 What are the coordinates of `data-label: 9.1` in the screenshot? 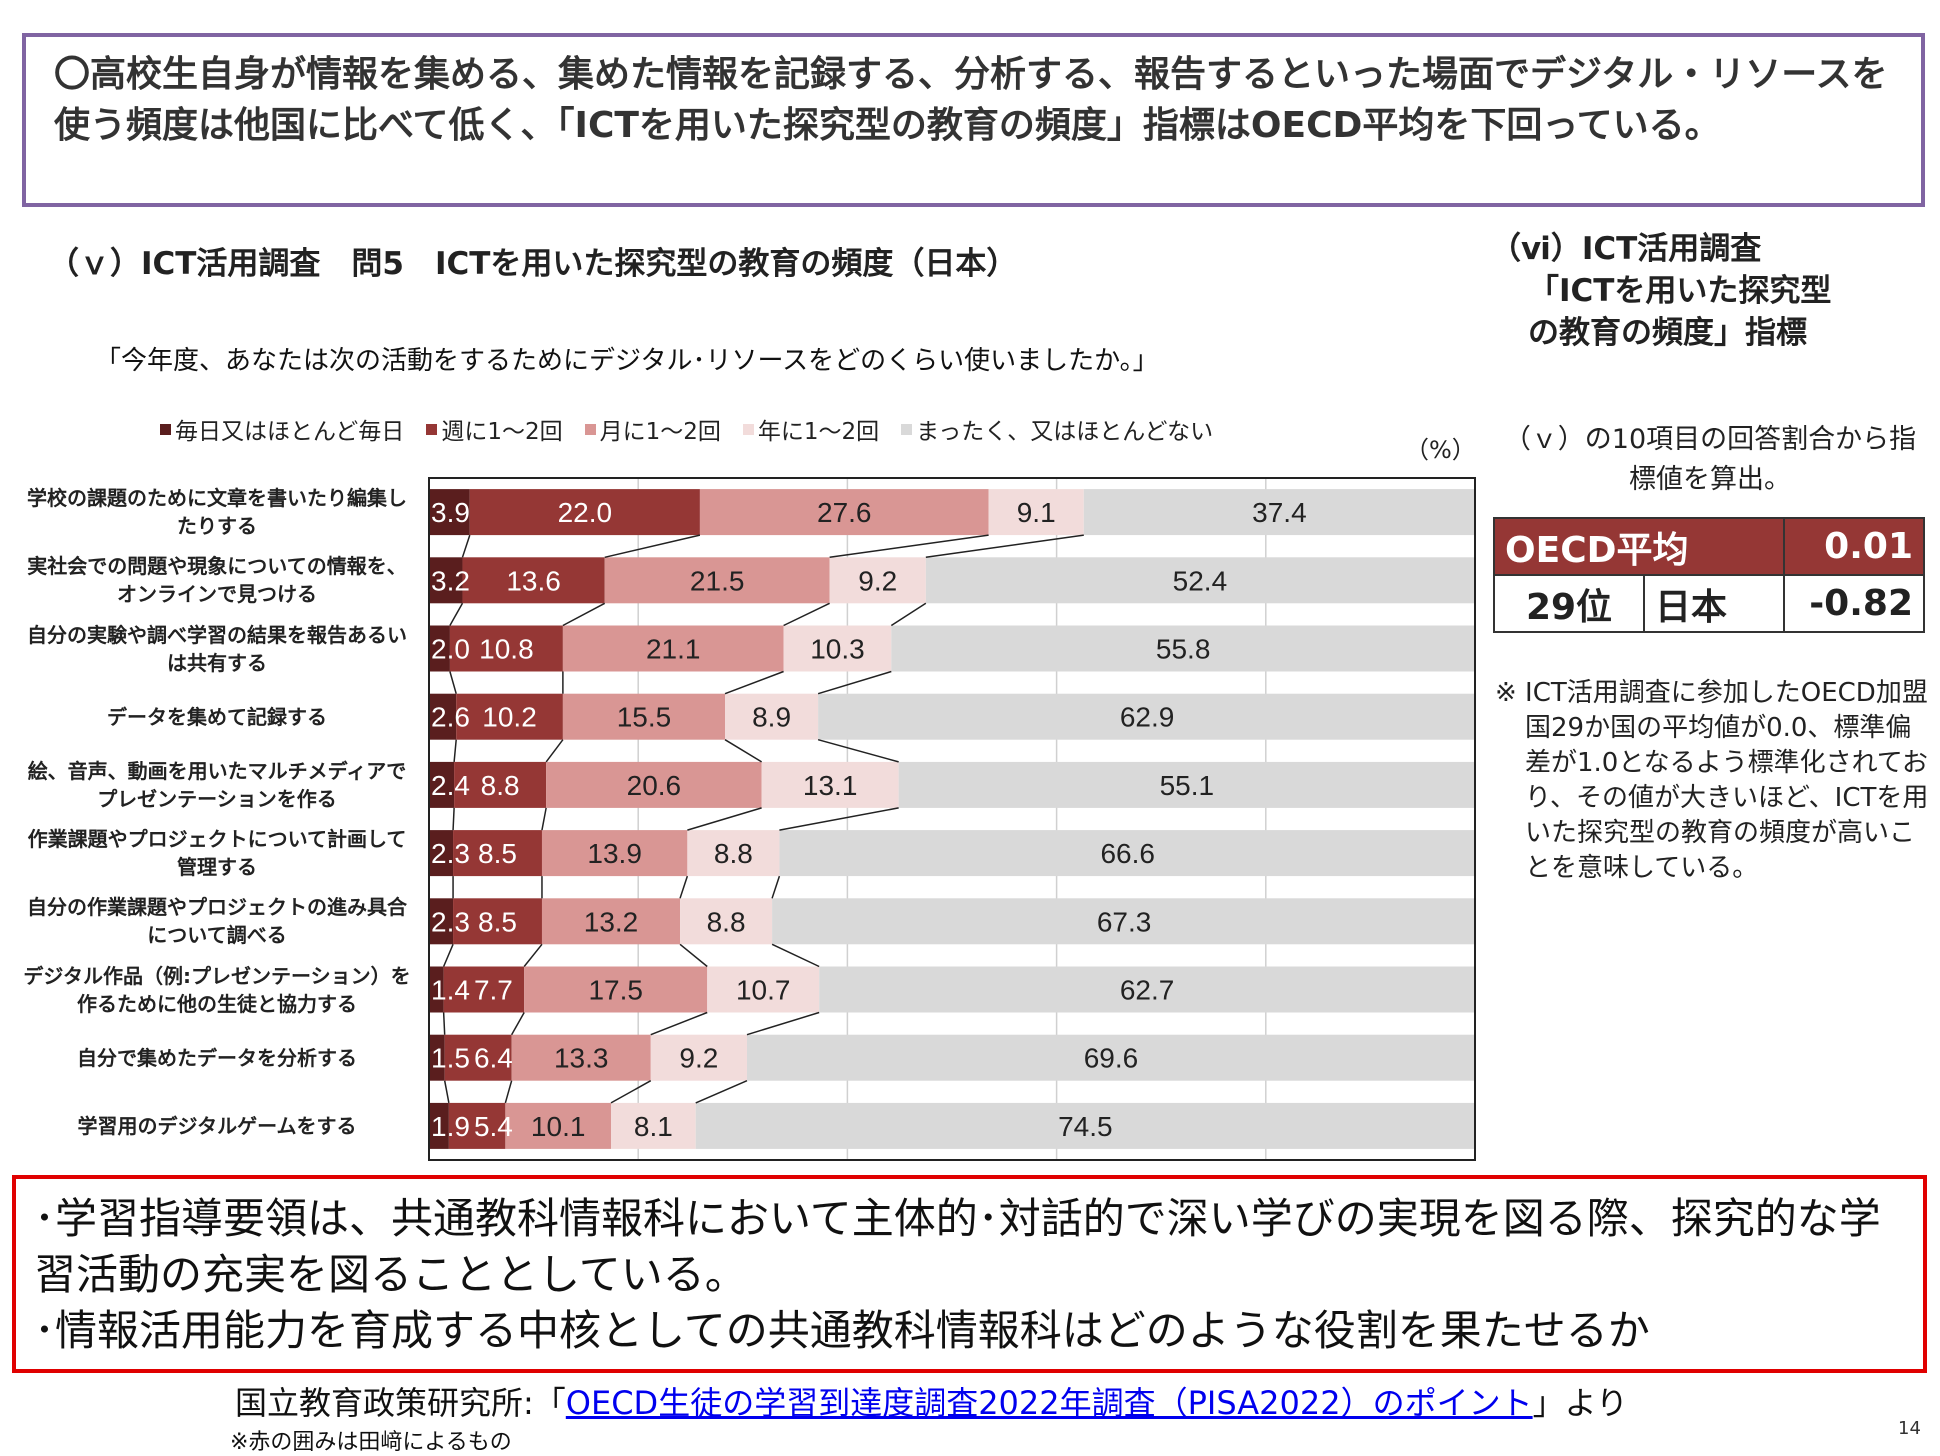 It's located at (1036, 512).